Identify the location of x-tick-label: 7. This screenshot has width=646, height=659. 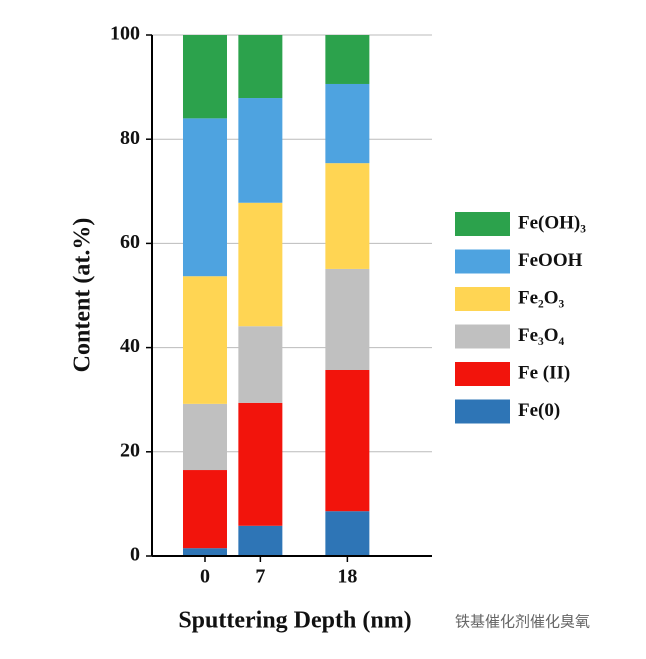
(260, 577).